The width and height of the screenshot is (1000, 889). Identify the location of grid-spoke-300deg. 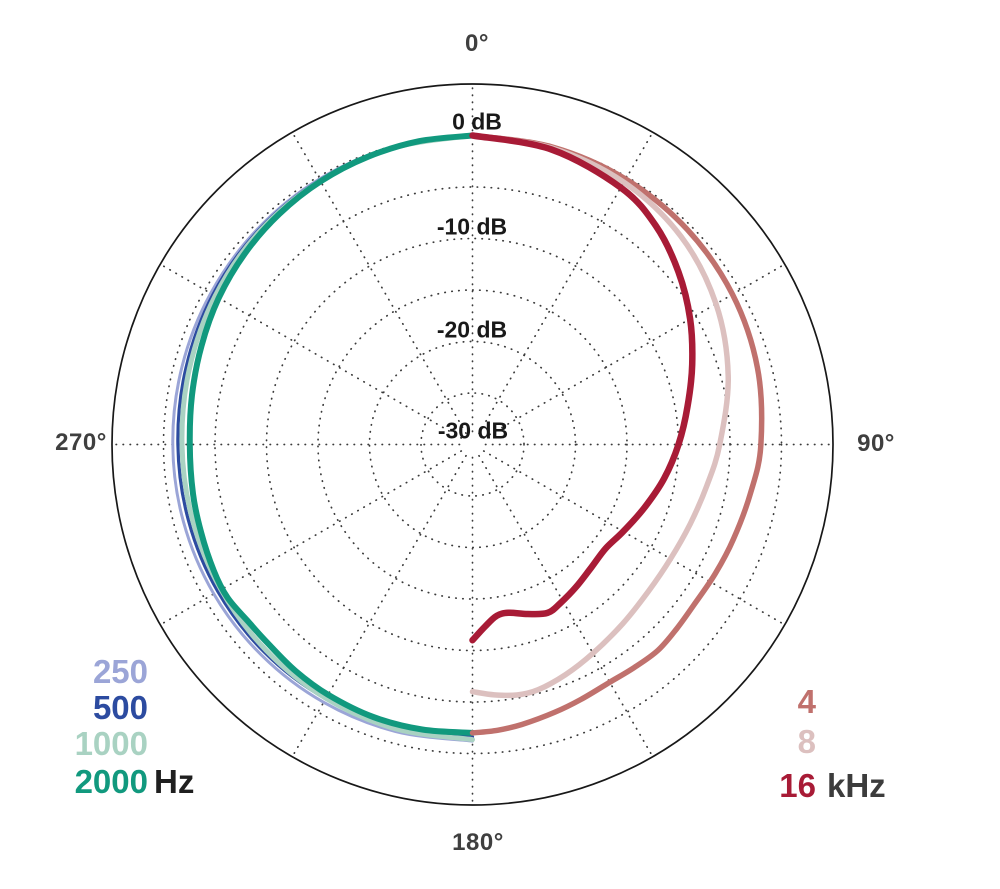
(312, 351).